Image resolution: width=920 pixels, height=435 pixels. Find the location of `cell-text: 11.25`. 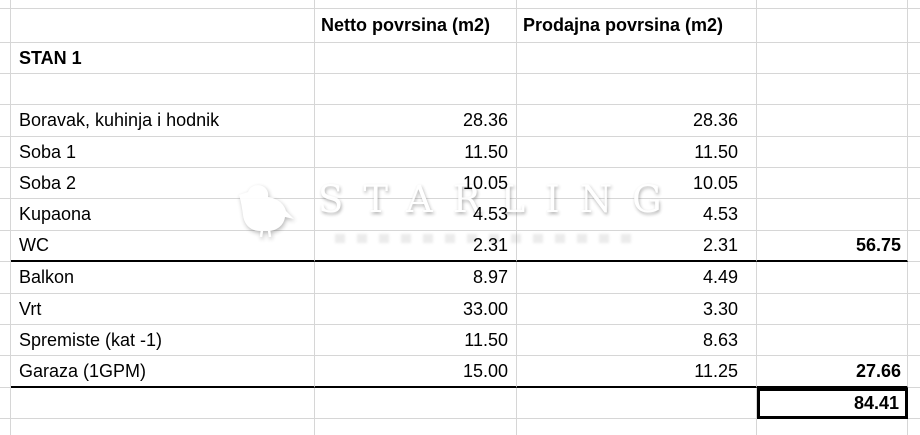

cell-text: 11.25 is located at coordinates (716, 370).